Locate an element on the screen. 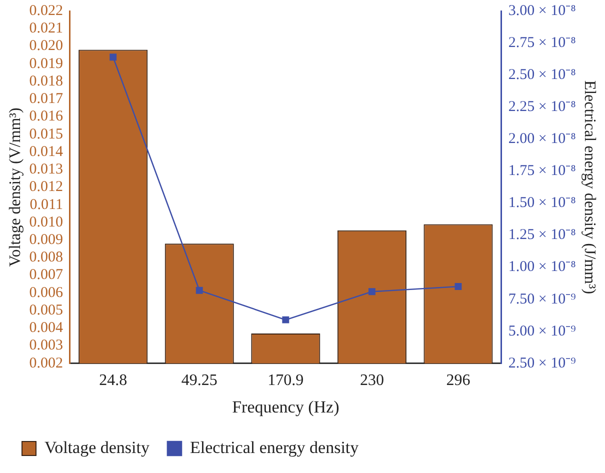 Image resolution: width=605 pixels, height=473 pixels. y-tick-label: 0.018 is located at coordinates (46, 81).